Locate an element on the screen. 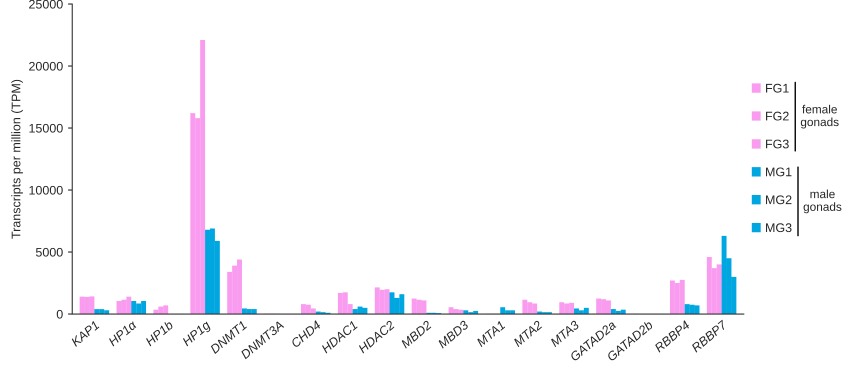 The height and width of the screenshot is (366, 850). y-tick-label: 10000 is located at coordinates (46, 190).